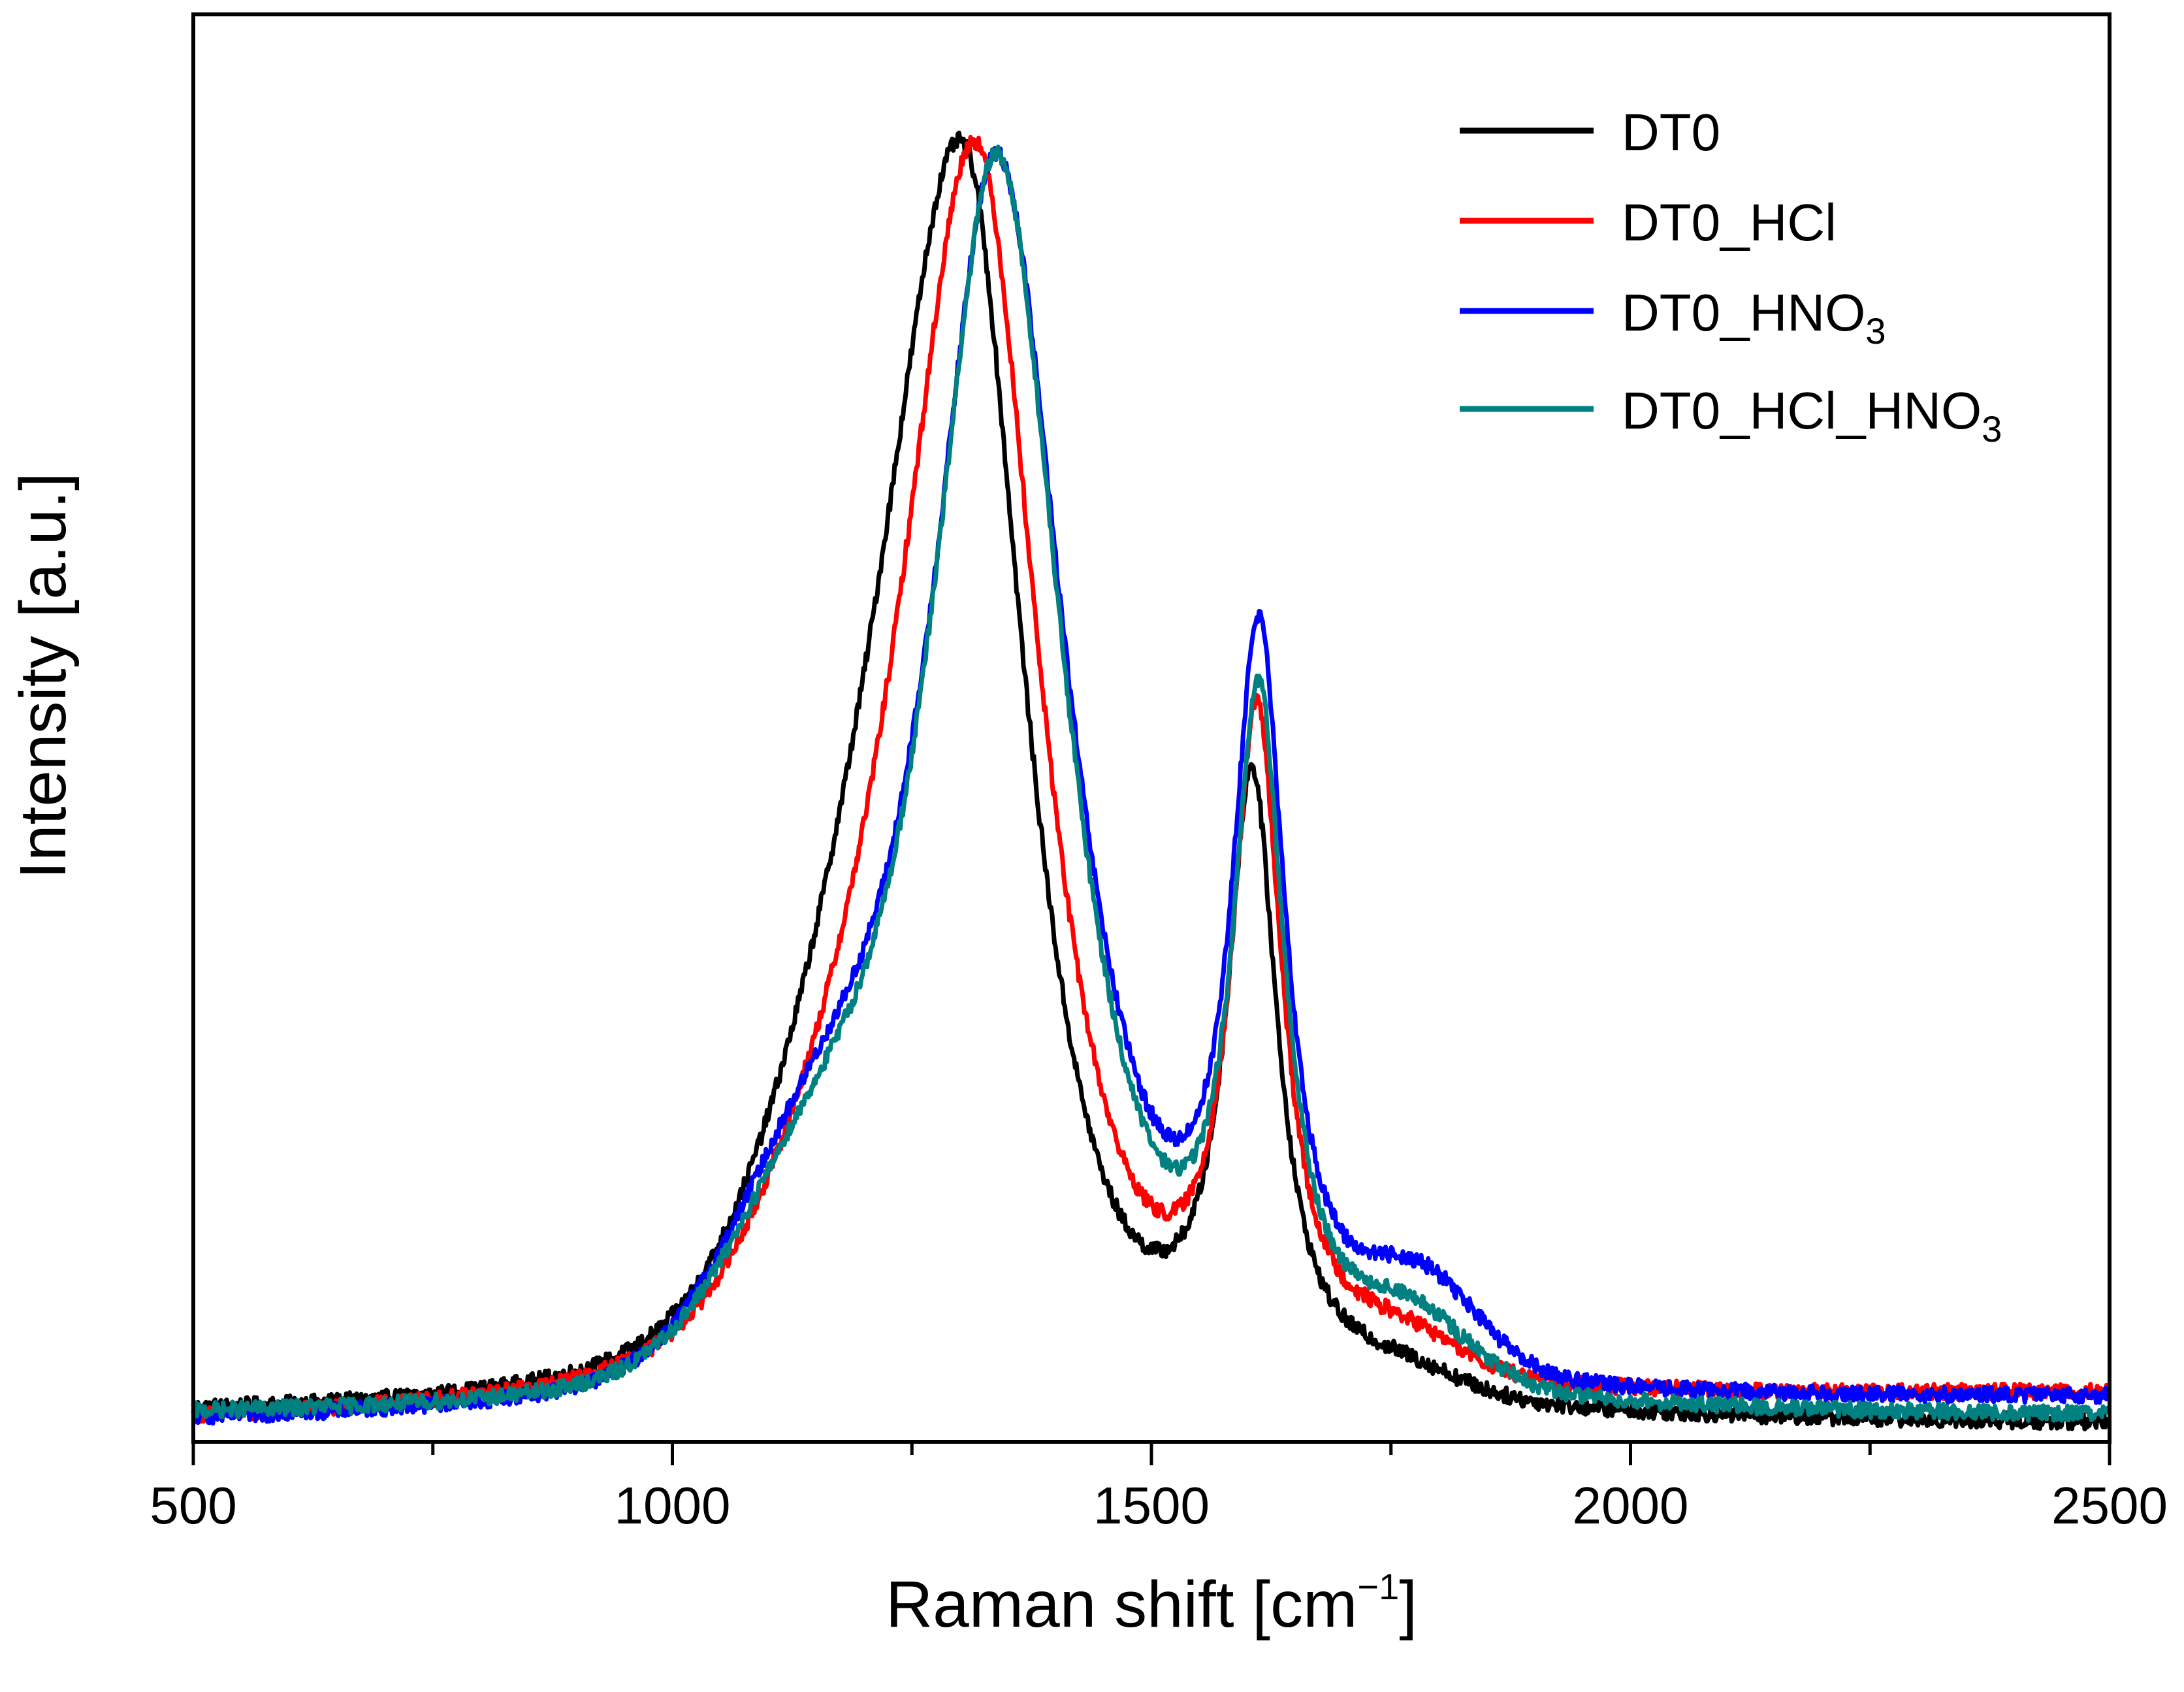 The height and width of the screenshot is (1692, 2184). Describe the element at coordinates (673, 1505) in the screenshot. I see `x-tick-label: 1000` at that location.